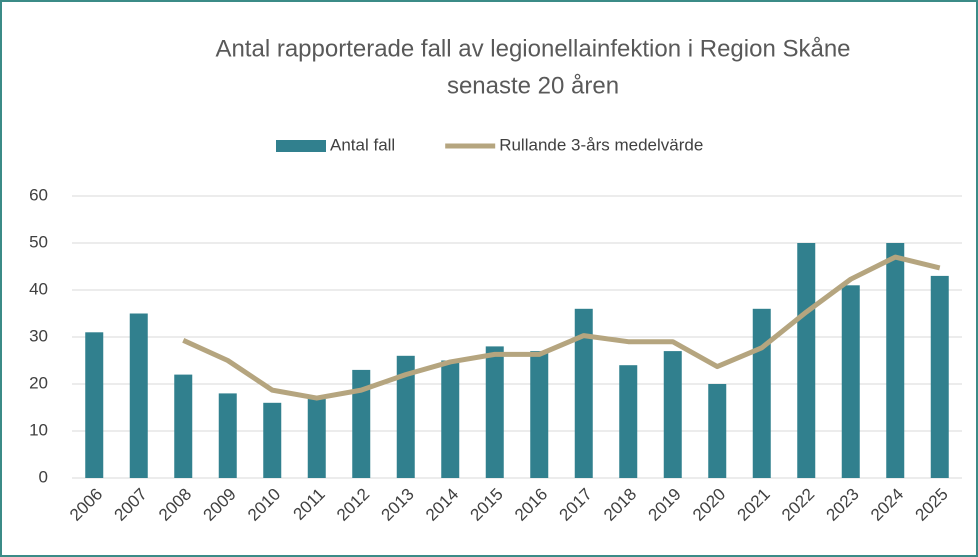  Describe the element at coordinates (38, 194) in the screenshot. I see `y-tick-label: 60` at that location.